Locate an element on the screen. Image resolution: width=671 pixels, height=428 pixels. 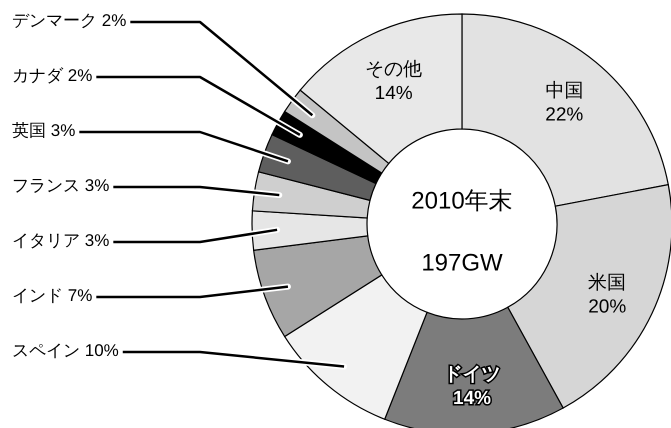
slice-label: デンマーク is located at coordinates (57, 20).